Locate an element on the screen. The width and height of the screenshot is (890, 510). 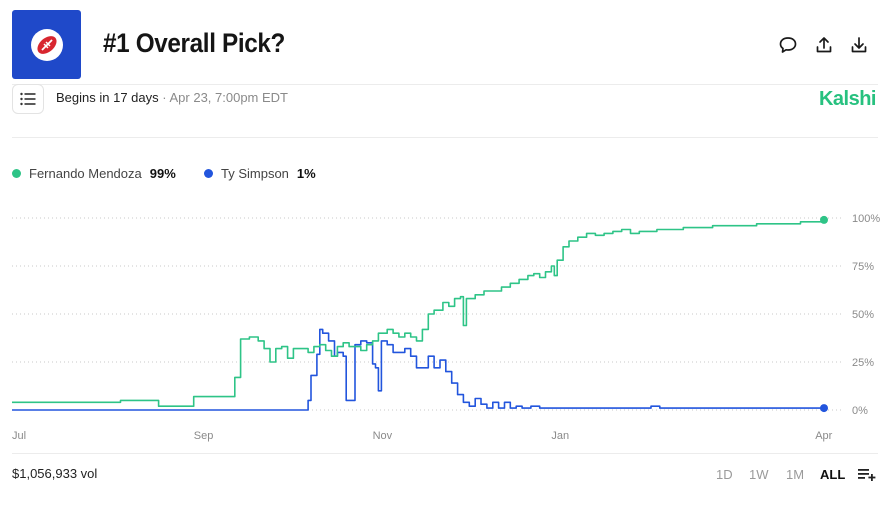
x-tick-label: Apr is located at coordinates (823, 436).